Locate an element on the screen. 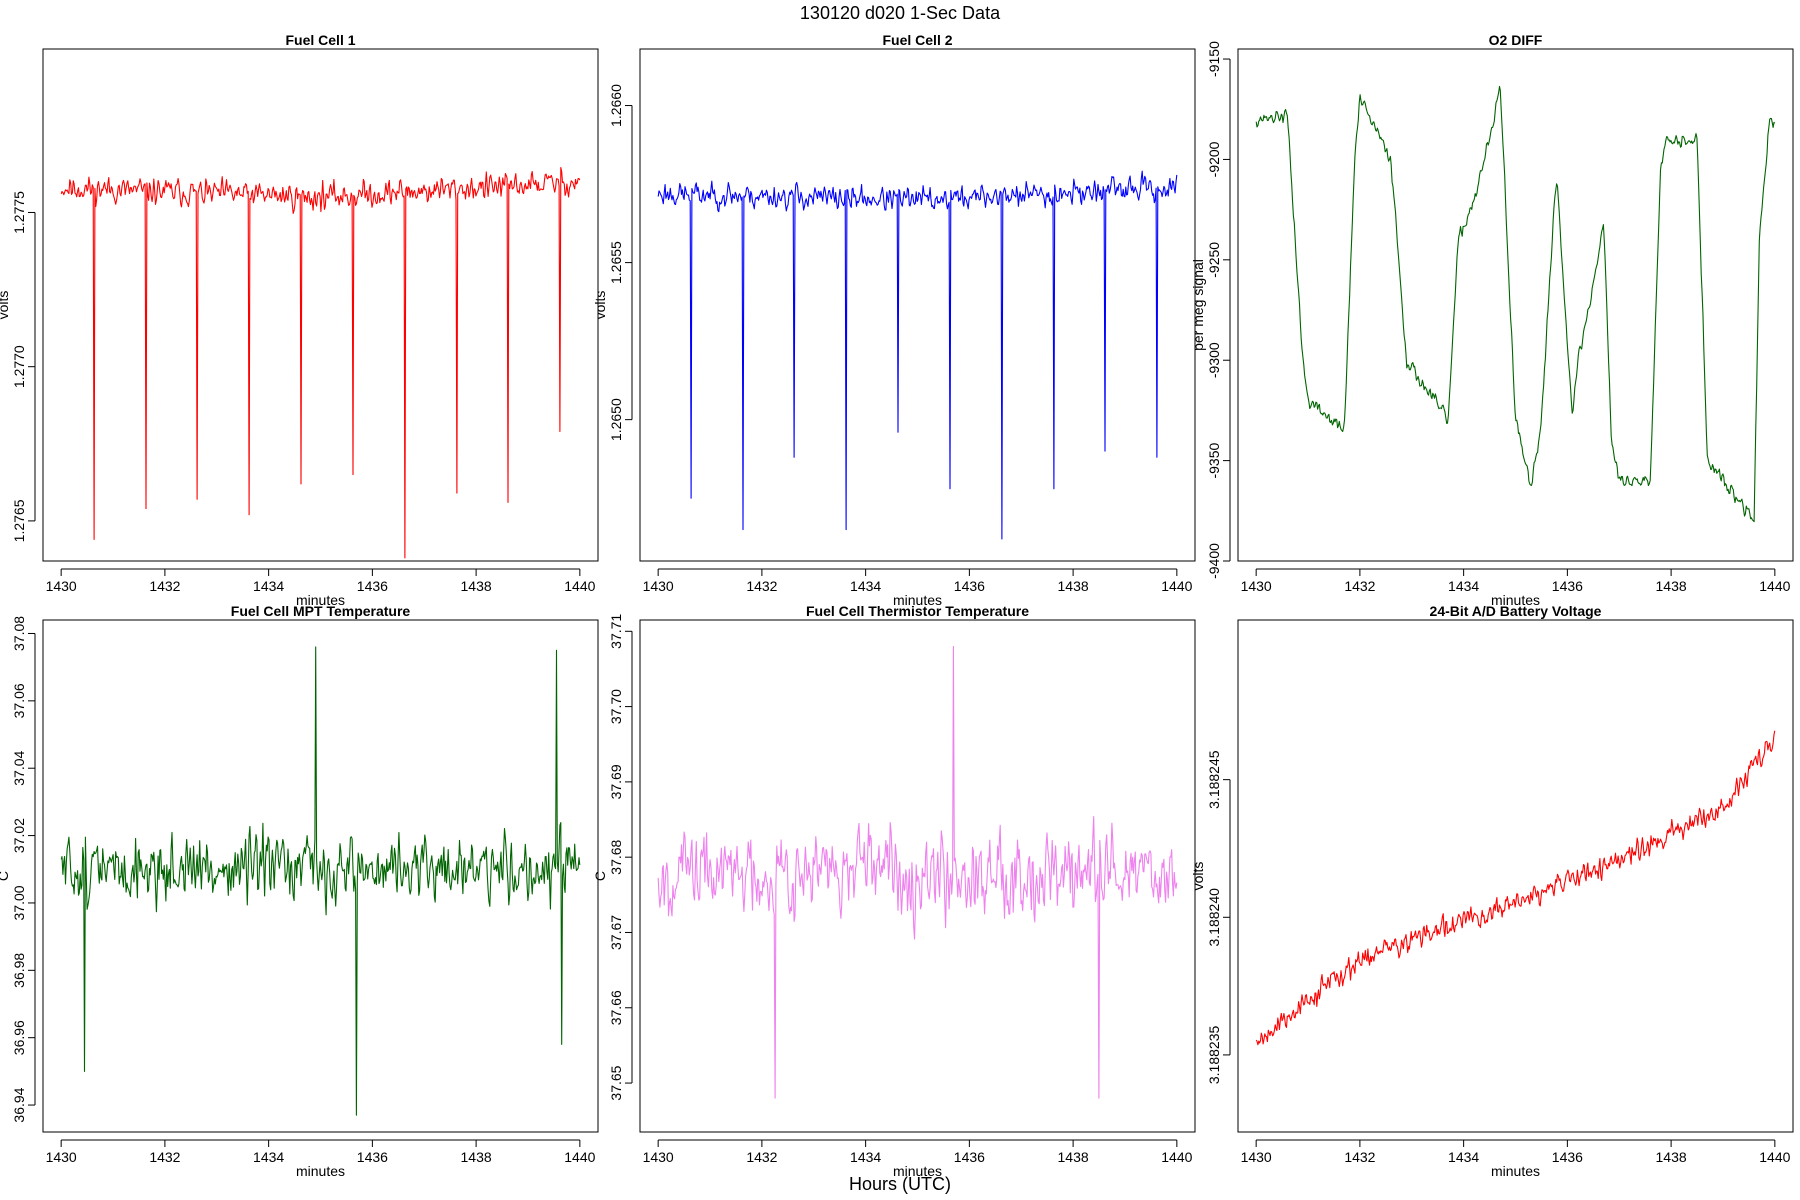  y-tick-label: 37.71 is located at coordinates (616, 631).